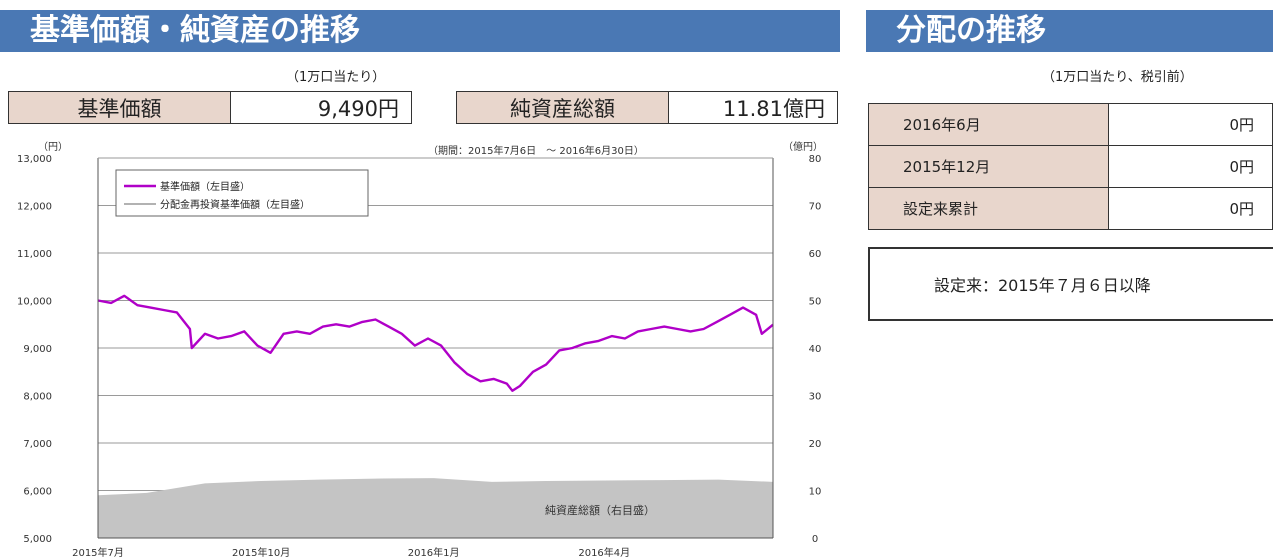  What do you see at coordinates (336, 77) in the screenshot?
I see `nav-unit-note: （1万口当たり）` at bounding box center [336, 77].